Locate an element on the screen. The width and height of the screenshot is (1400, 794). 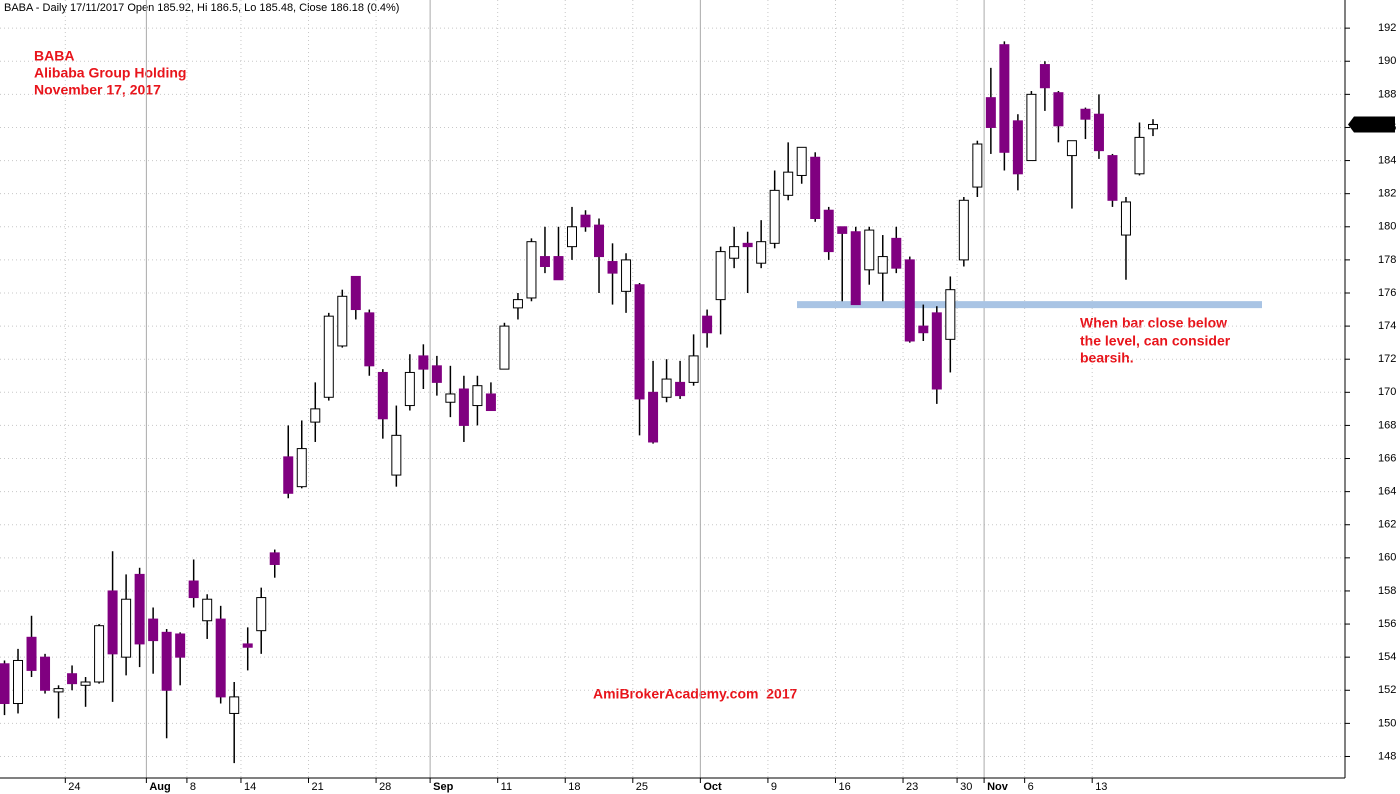
y-tick-label: 170 is located at coordinates (1387, 392).